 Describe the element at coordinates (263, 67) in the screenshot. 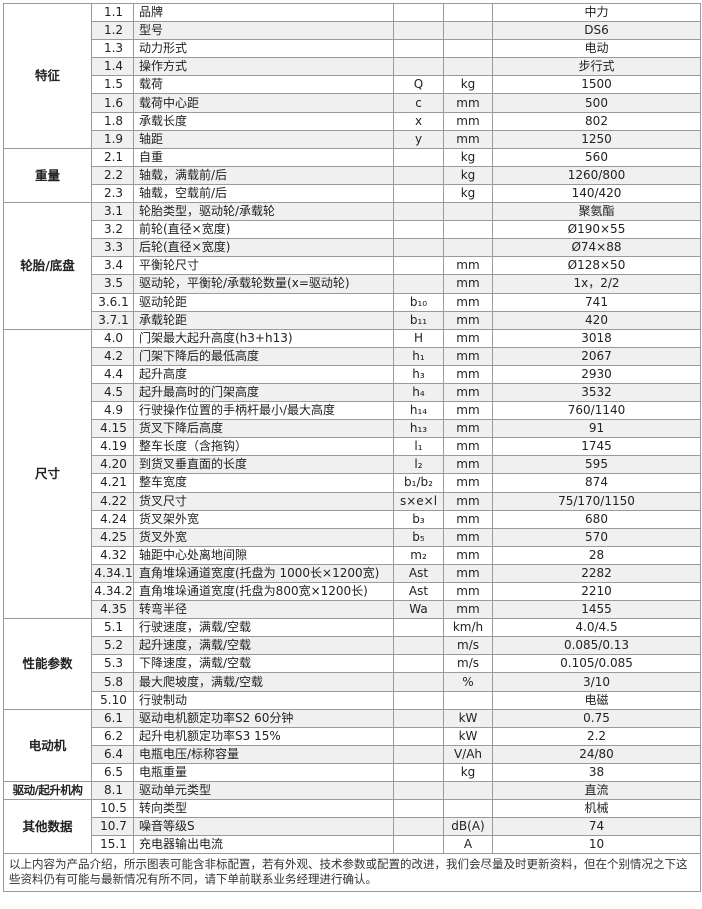

I see `item-description: 操作方式` at that location.